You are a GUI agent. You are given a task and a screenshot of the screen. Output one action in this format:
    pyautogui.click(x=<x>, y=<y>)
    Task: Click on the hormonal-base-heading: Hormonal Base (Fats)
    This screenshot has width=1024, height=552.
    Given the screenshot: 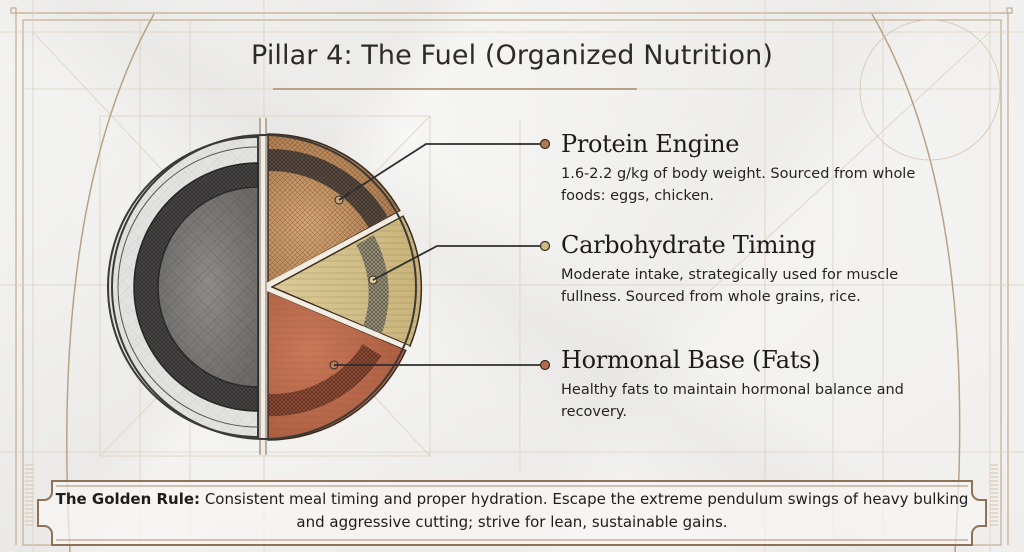 What is the action you would take?
    pyautogui.click(x=691, y=360)
    